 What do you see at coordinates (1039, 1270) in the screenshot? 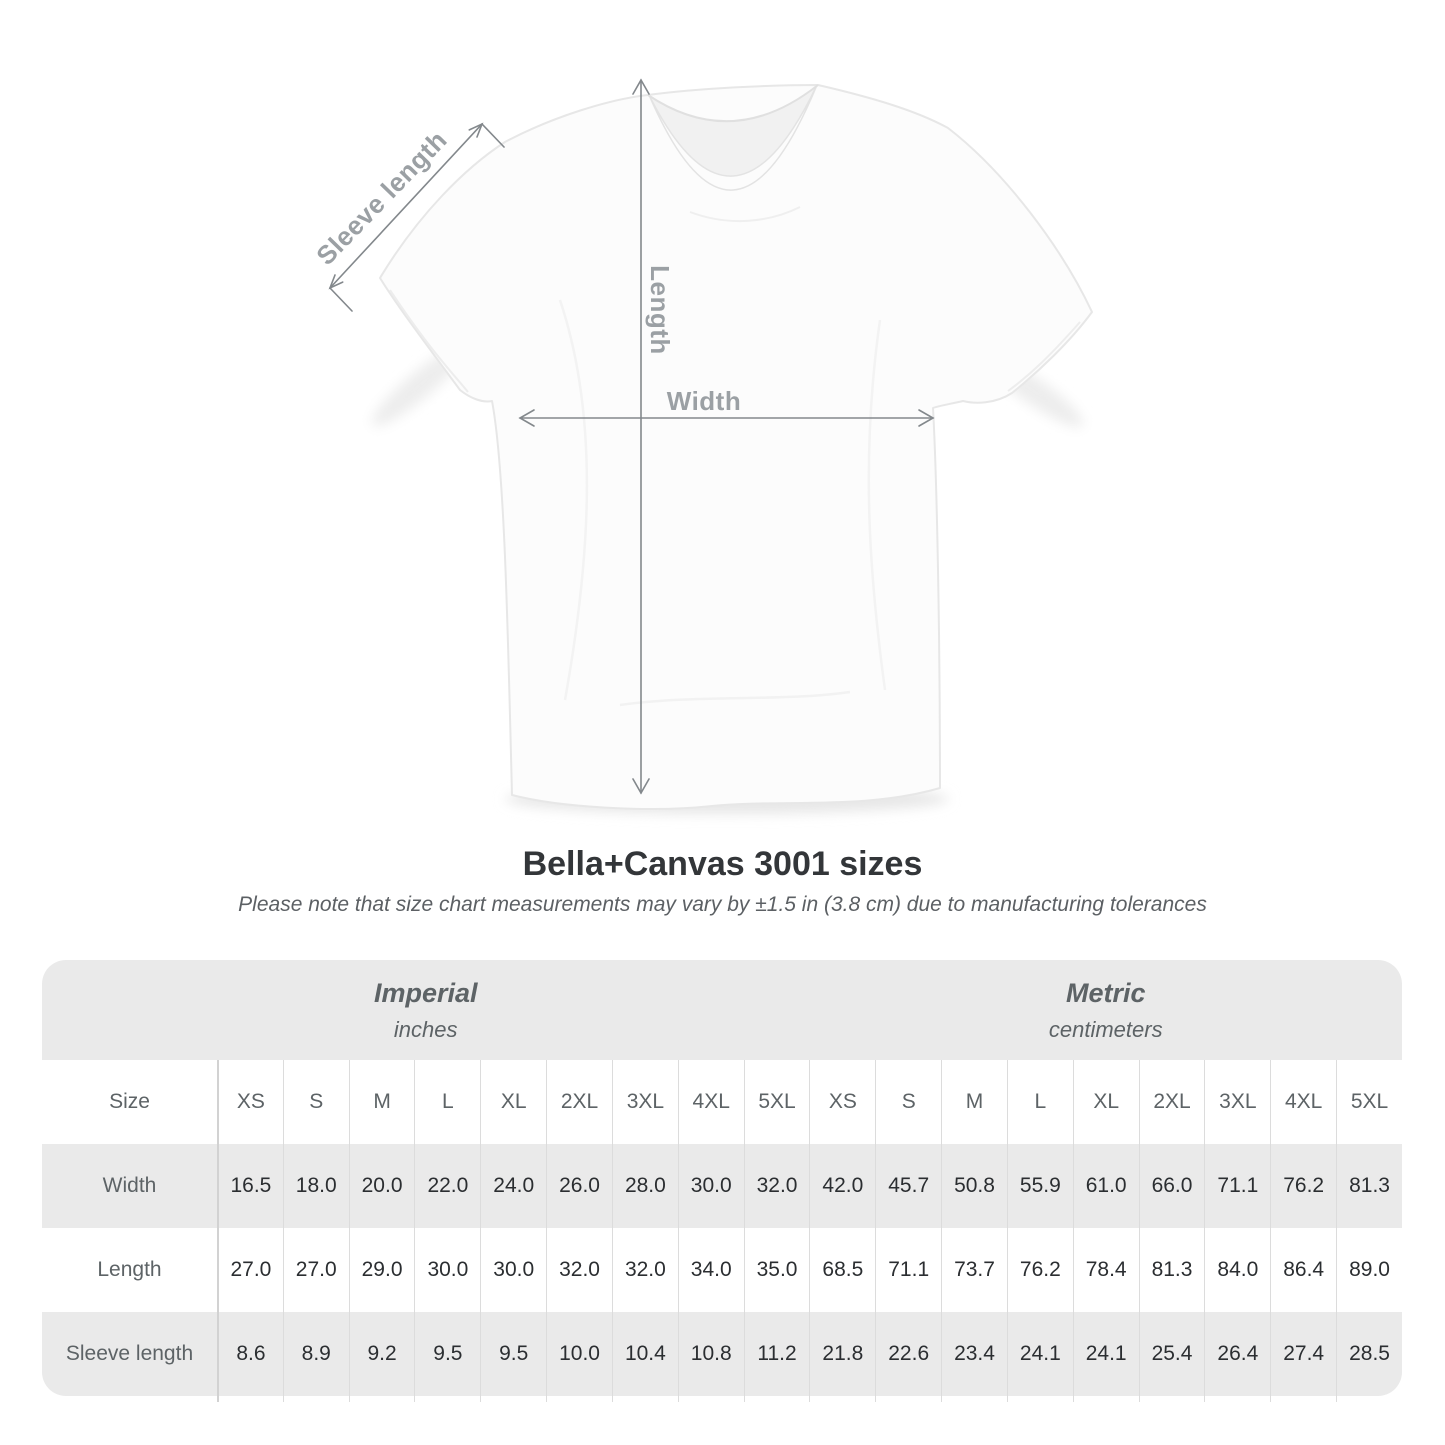
I see `length-cell: 76.2` at bounding box center [1039, 1270].